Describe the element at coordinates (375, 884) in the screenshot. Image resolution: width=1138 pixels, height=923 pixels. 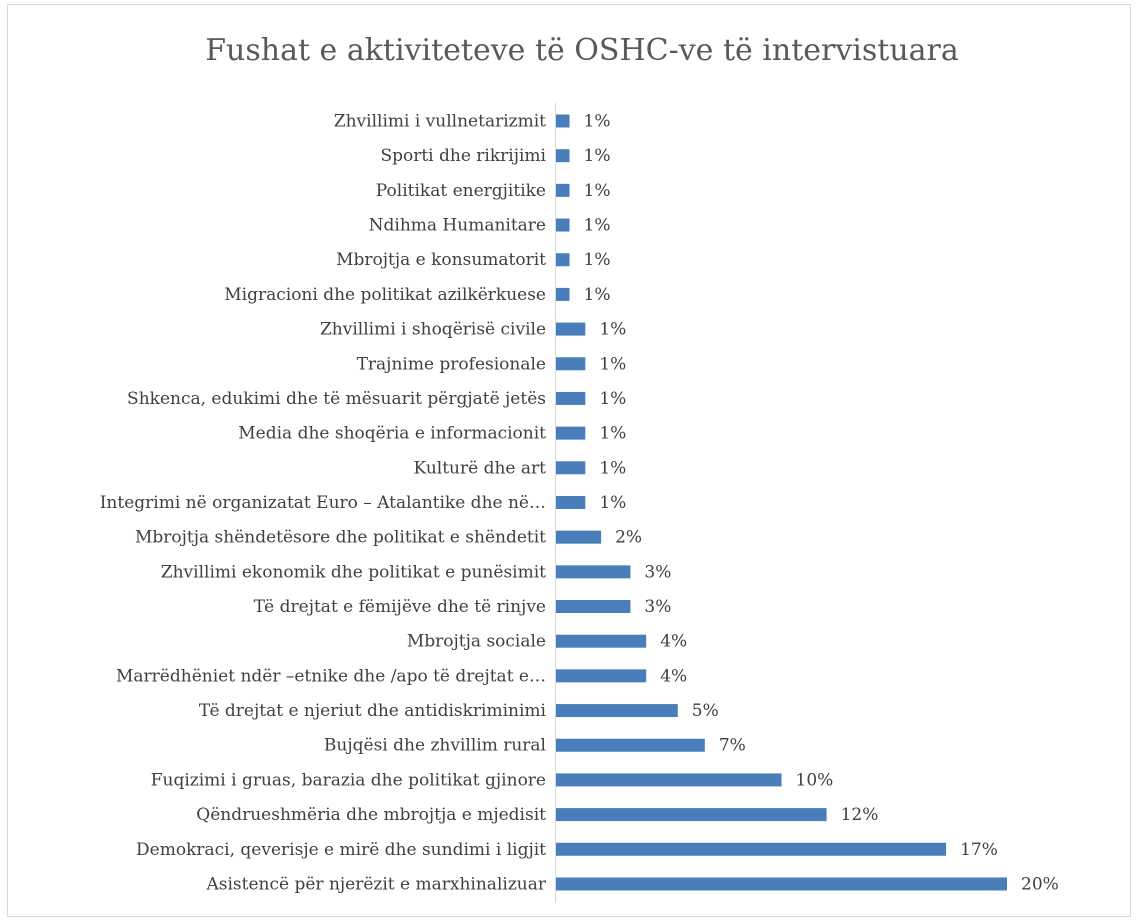
I see `y-tick-label: Asistencë për njerëzit e marxhinalizuar` at that location.